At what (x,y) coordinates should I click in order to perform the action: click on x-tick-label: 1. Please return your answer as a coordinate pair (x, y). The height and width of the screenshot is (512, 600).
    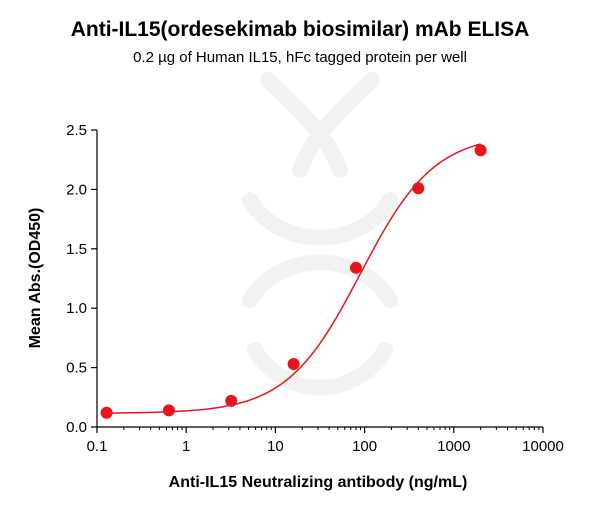
    Looking at the image, I should click on (186, 446).